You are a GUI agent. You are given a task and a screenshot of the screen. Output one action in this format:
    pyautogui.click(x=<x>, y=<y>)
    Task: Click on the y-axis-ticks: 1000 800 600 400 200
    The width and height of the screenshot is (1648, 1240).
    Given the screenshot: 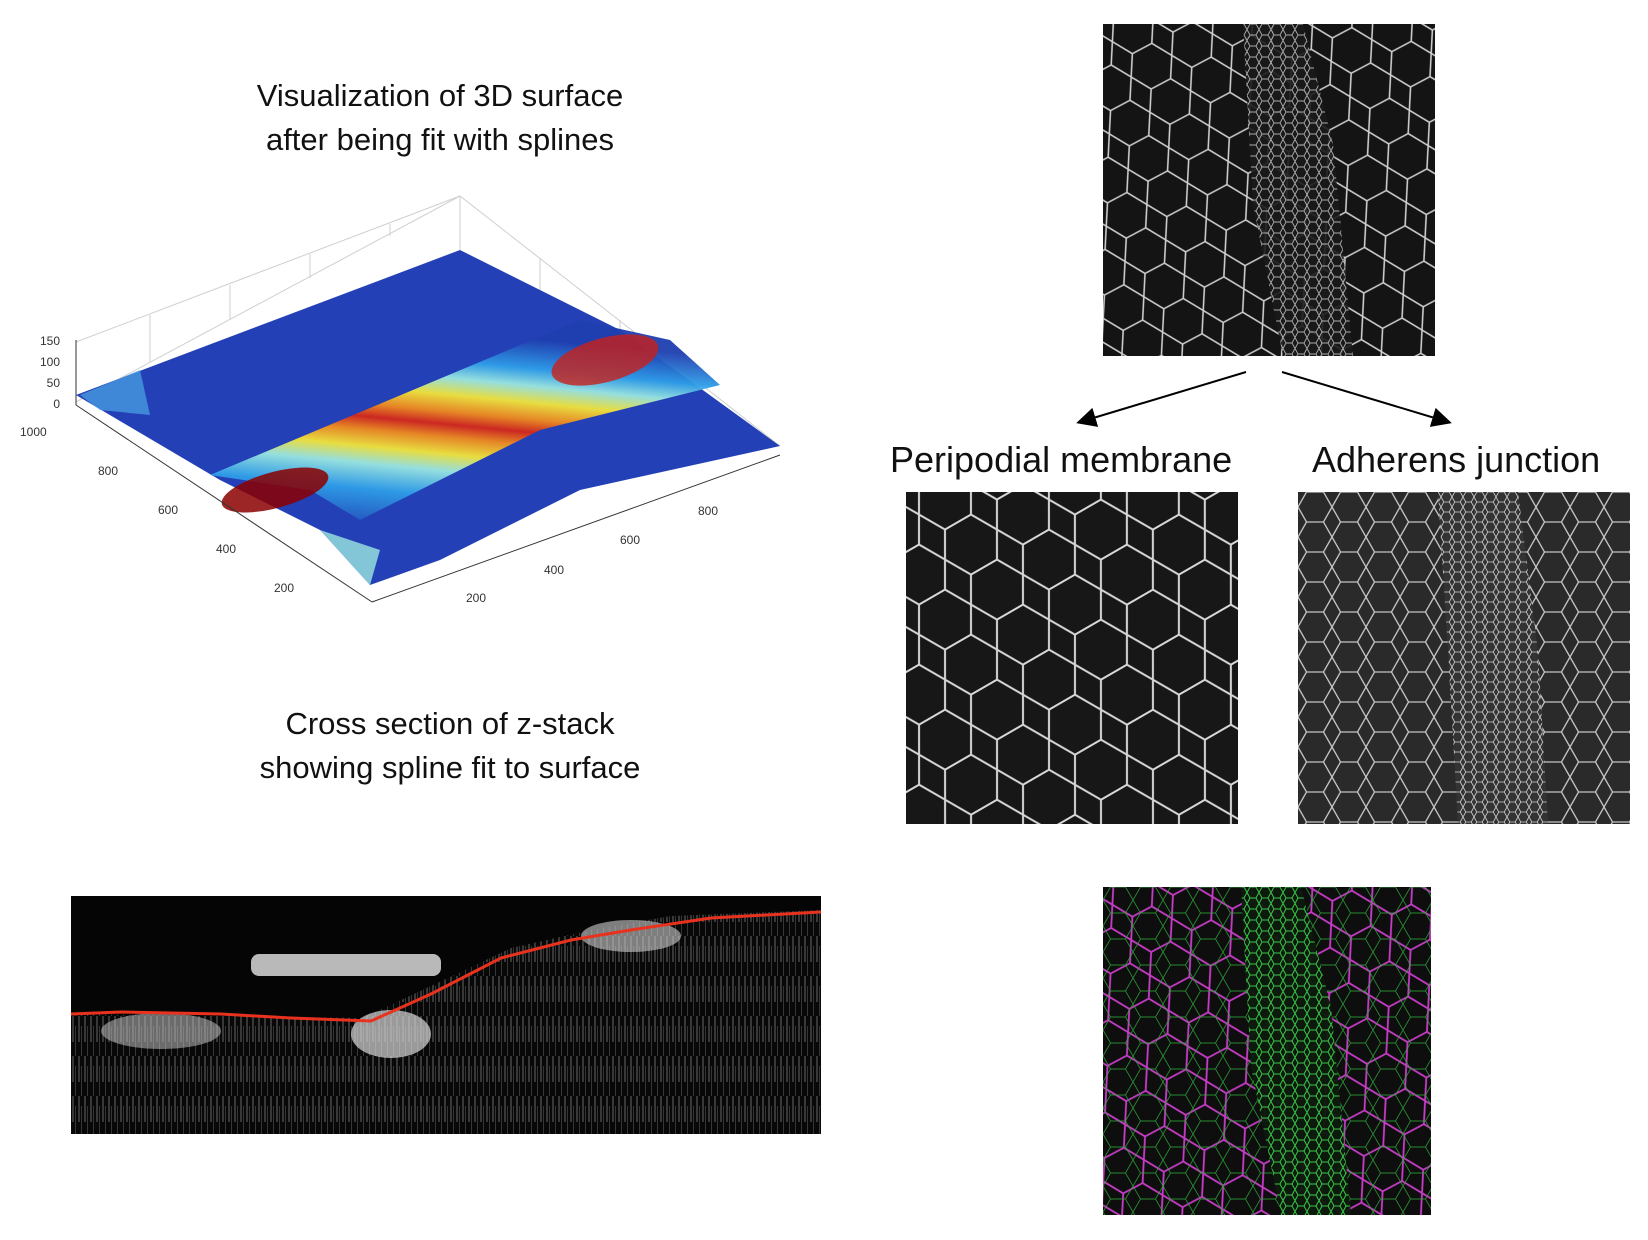 What is the action you would take?
    pyautogui.click(x=157, y=510)
    